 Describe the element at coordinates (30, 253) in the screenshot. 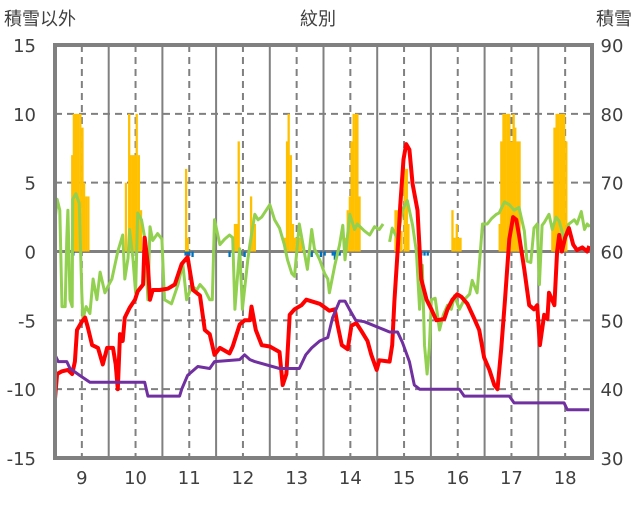

I see `y-tick-left: 0` at that location.